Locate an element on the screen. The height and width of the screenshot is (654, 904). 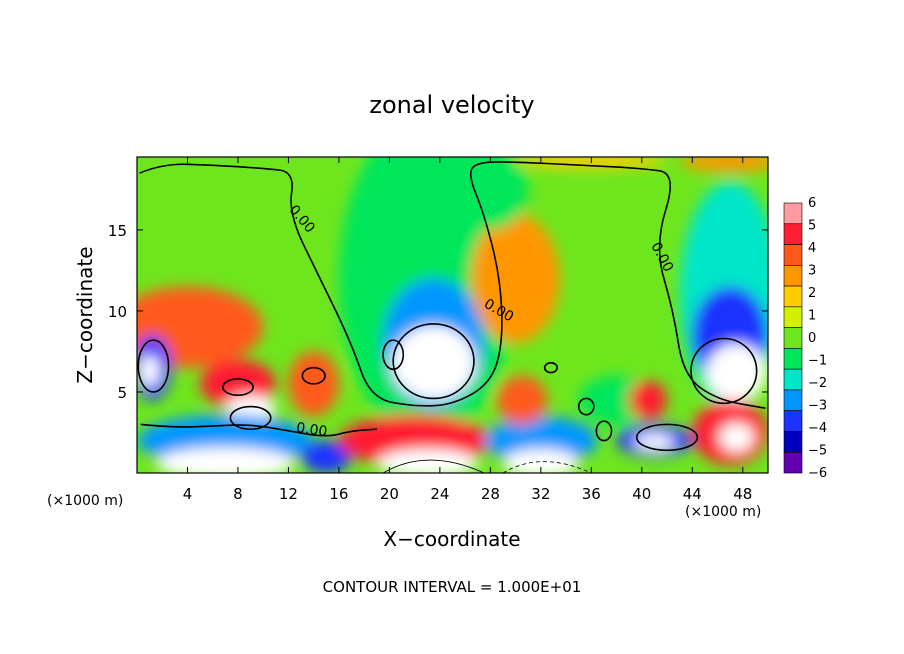
colorbar-label-9: −3 is located at coordinates (817, 406).